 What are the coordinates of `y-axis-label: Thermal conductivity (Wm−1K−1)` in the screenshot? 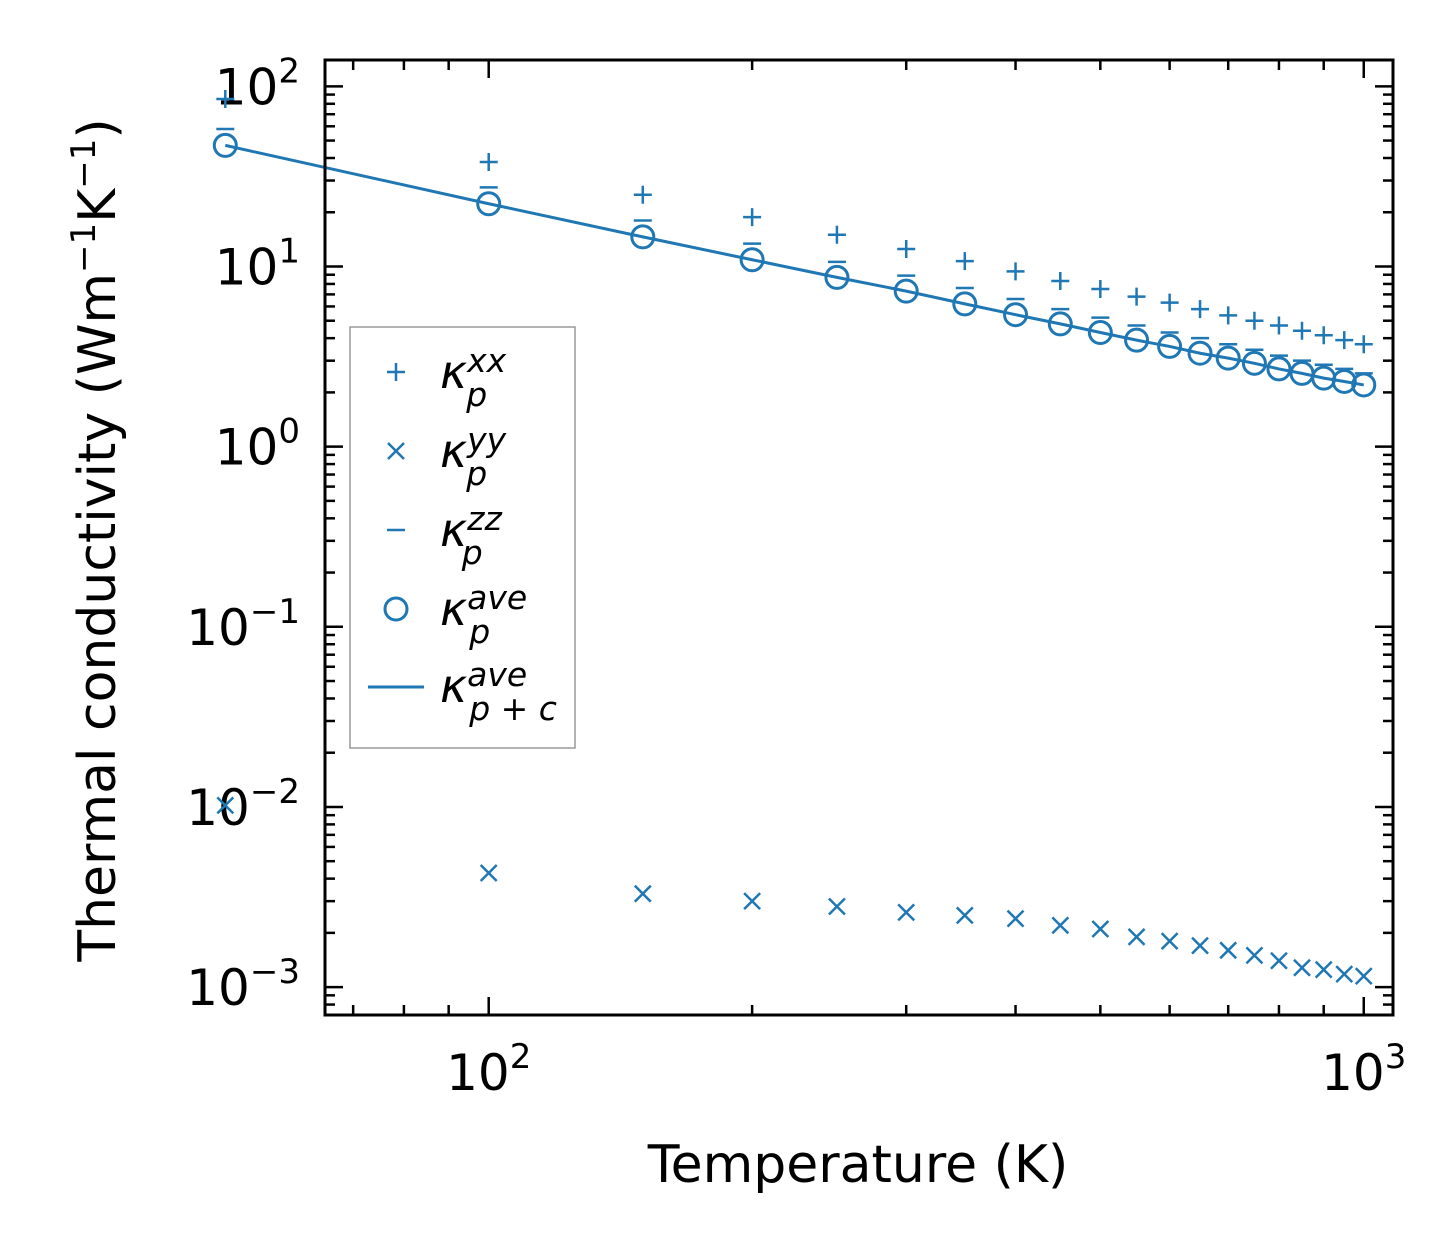 It's located at (96, 540).